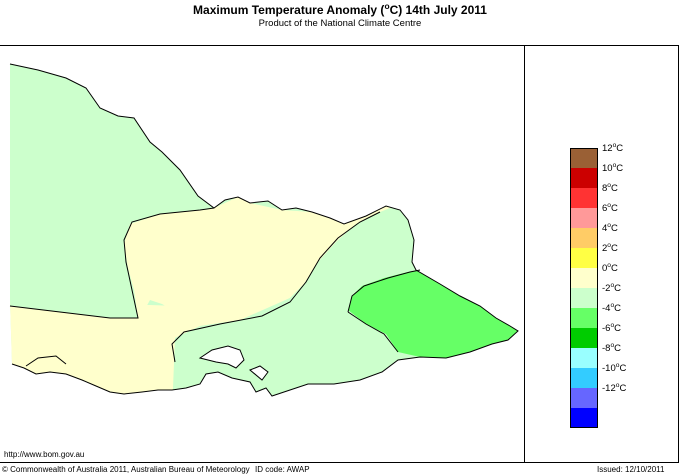  I want to click on title-degree: o, so click(387, 6).